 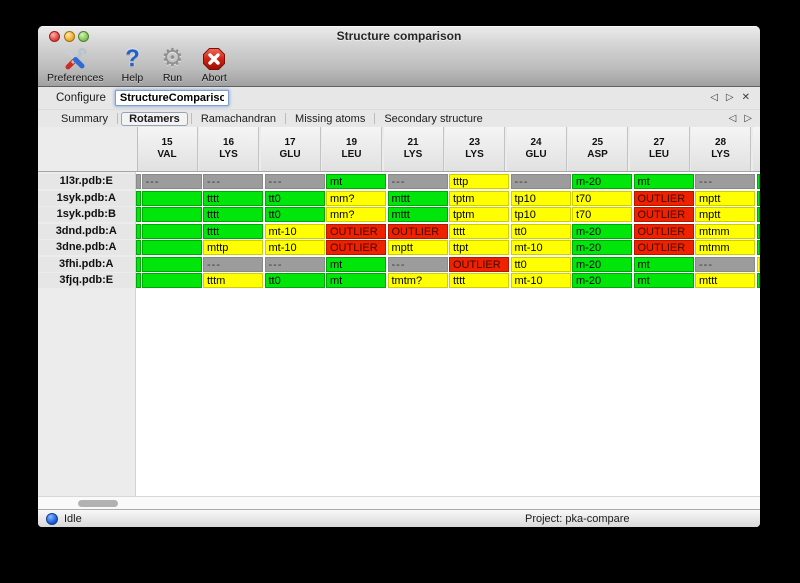 What do you see at coordinates (233, 280) in the screenshot?
I see `rotamer-cell: tttm` at bounding box center [233, 280].